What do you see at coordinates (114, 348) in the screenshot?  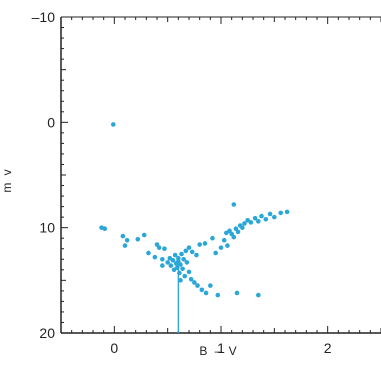 I see `x-tick-label: 0` at bounding box center [114, 348].